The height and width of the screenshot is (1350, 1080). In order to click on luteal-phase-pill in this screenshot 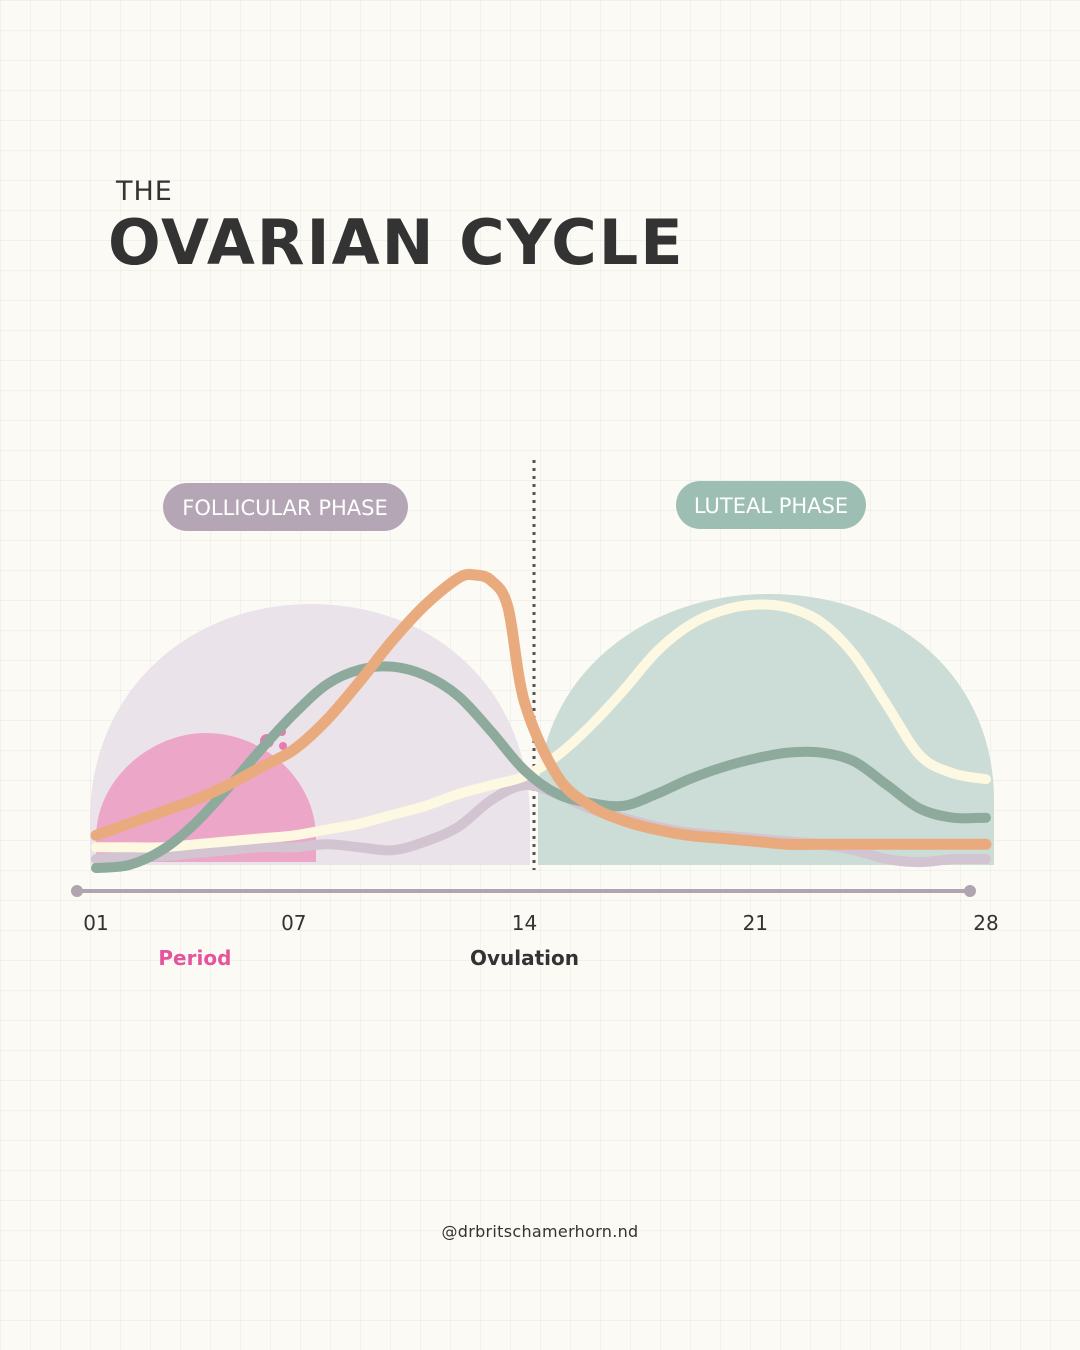, I will do `click(771, 505)`.